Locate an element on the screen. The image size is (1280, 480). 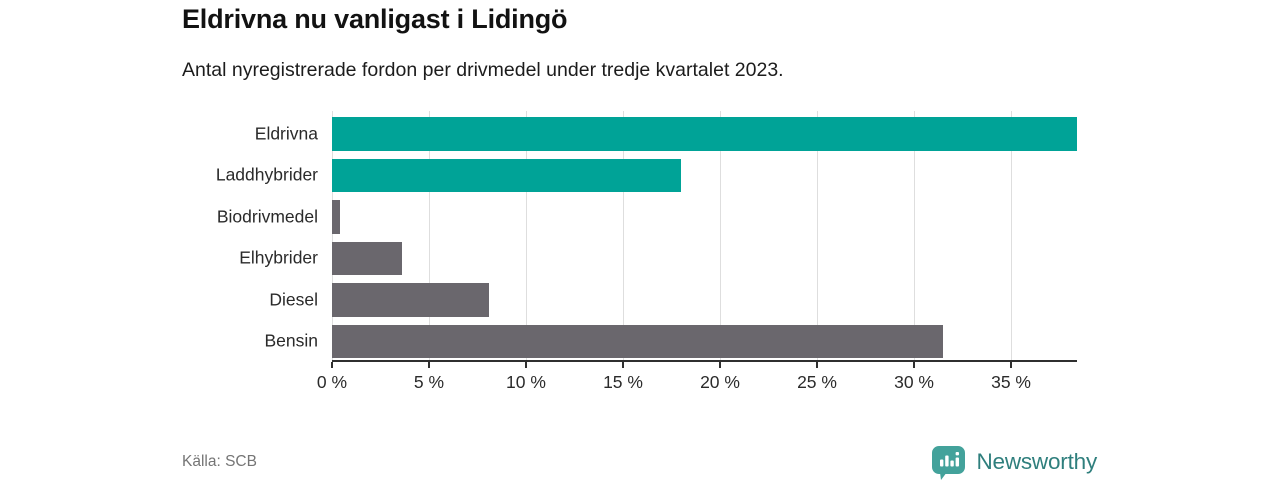
bar-row-laddhybrider: Laddhybrider is located at coordinates (646, 174).